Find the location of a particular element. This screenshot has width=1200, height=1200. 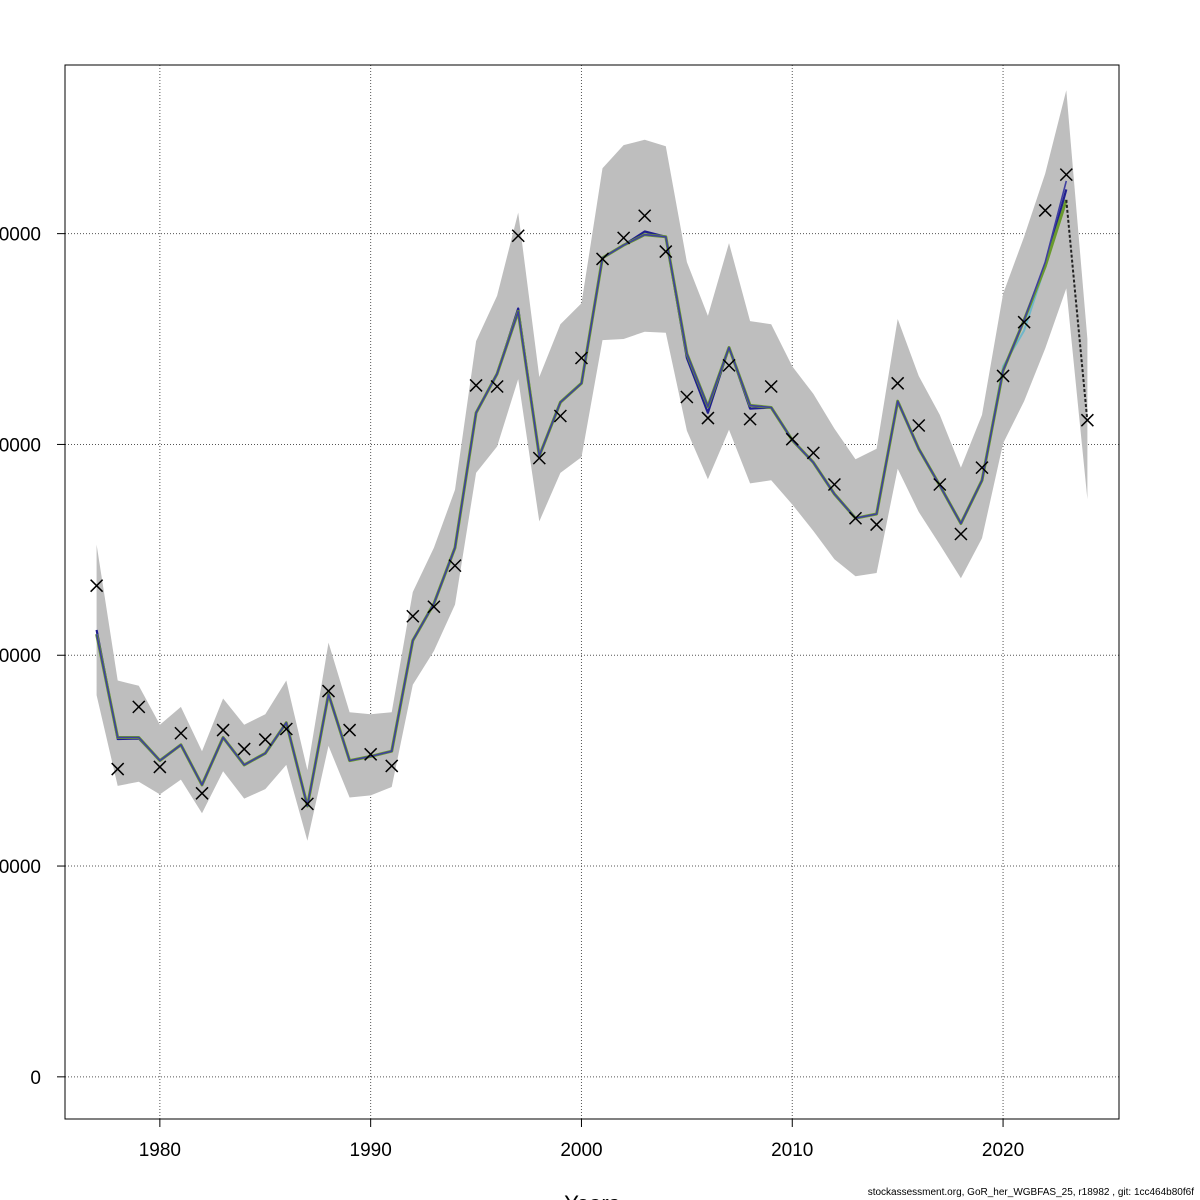

y-tick-label: 0 is located at coordinates (35, 1078).